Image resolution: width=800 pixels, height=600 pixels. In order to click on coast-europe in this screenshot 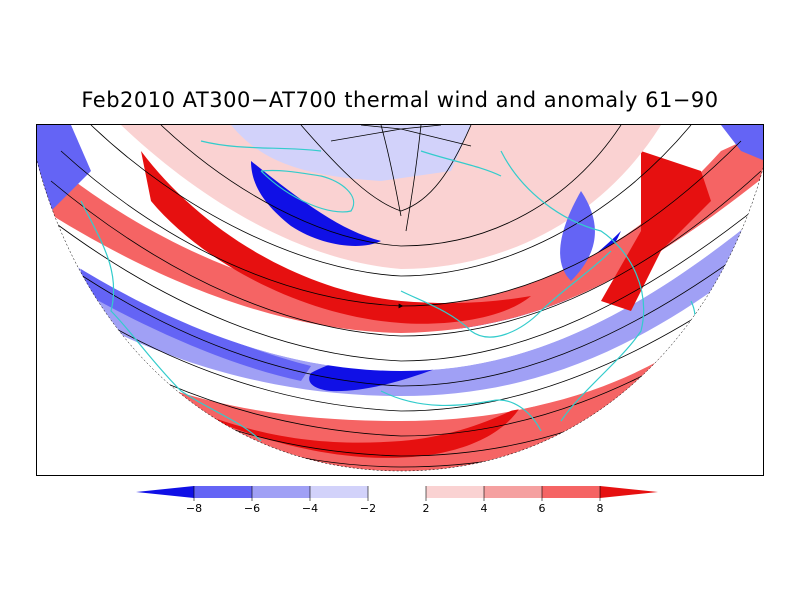, I will do `click(506, 294)`.